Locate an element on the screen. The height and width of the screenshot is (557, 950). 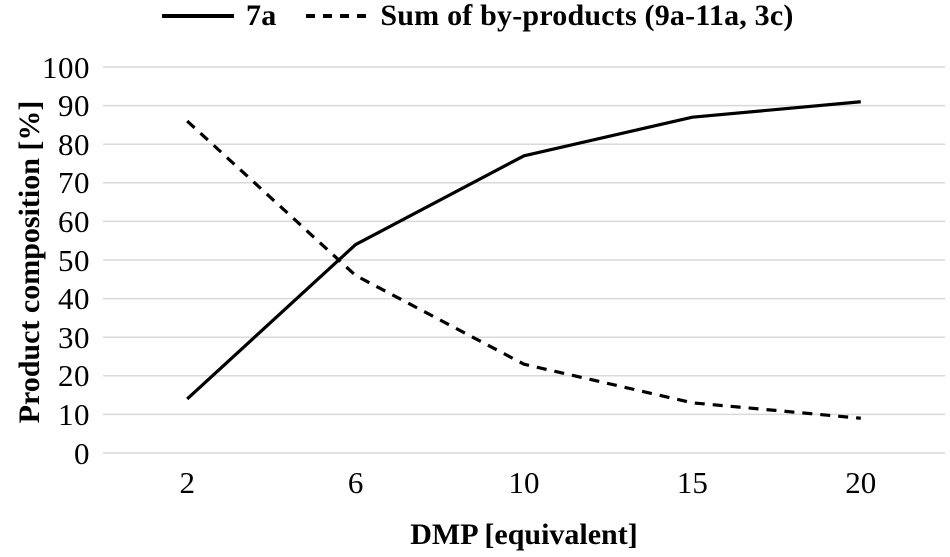
dashed-line-swatch-icon is located at coordinates (337, 16).